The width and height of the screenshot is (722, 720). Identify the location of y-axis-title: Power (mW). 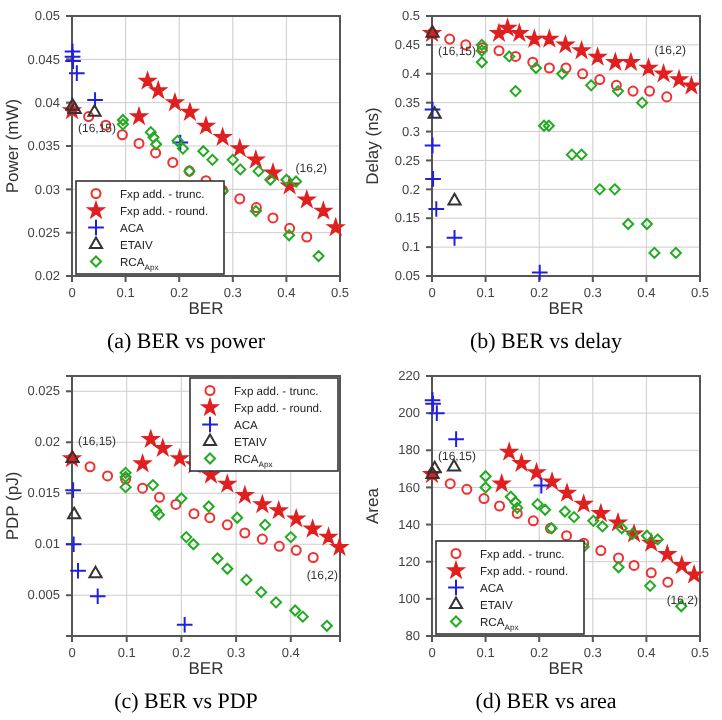
(12, 146).